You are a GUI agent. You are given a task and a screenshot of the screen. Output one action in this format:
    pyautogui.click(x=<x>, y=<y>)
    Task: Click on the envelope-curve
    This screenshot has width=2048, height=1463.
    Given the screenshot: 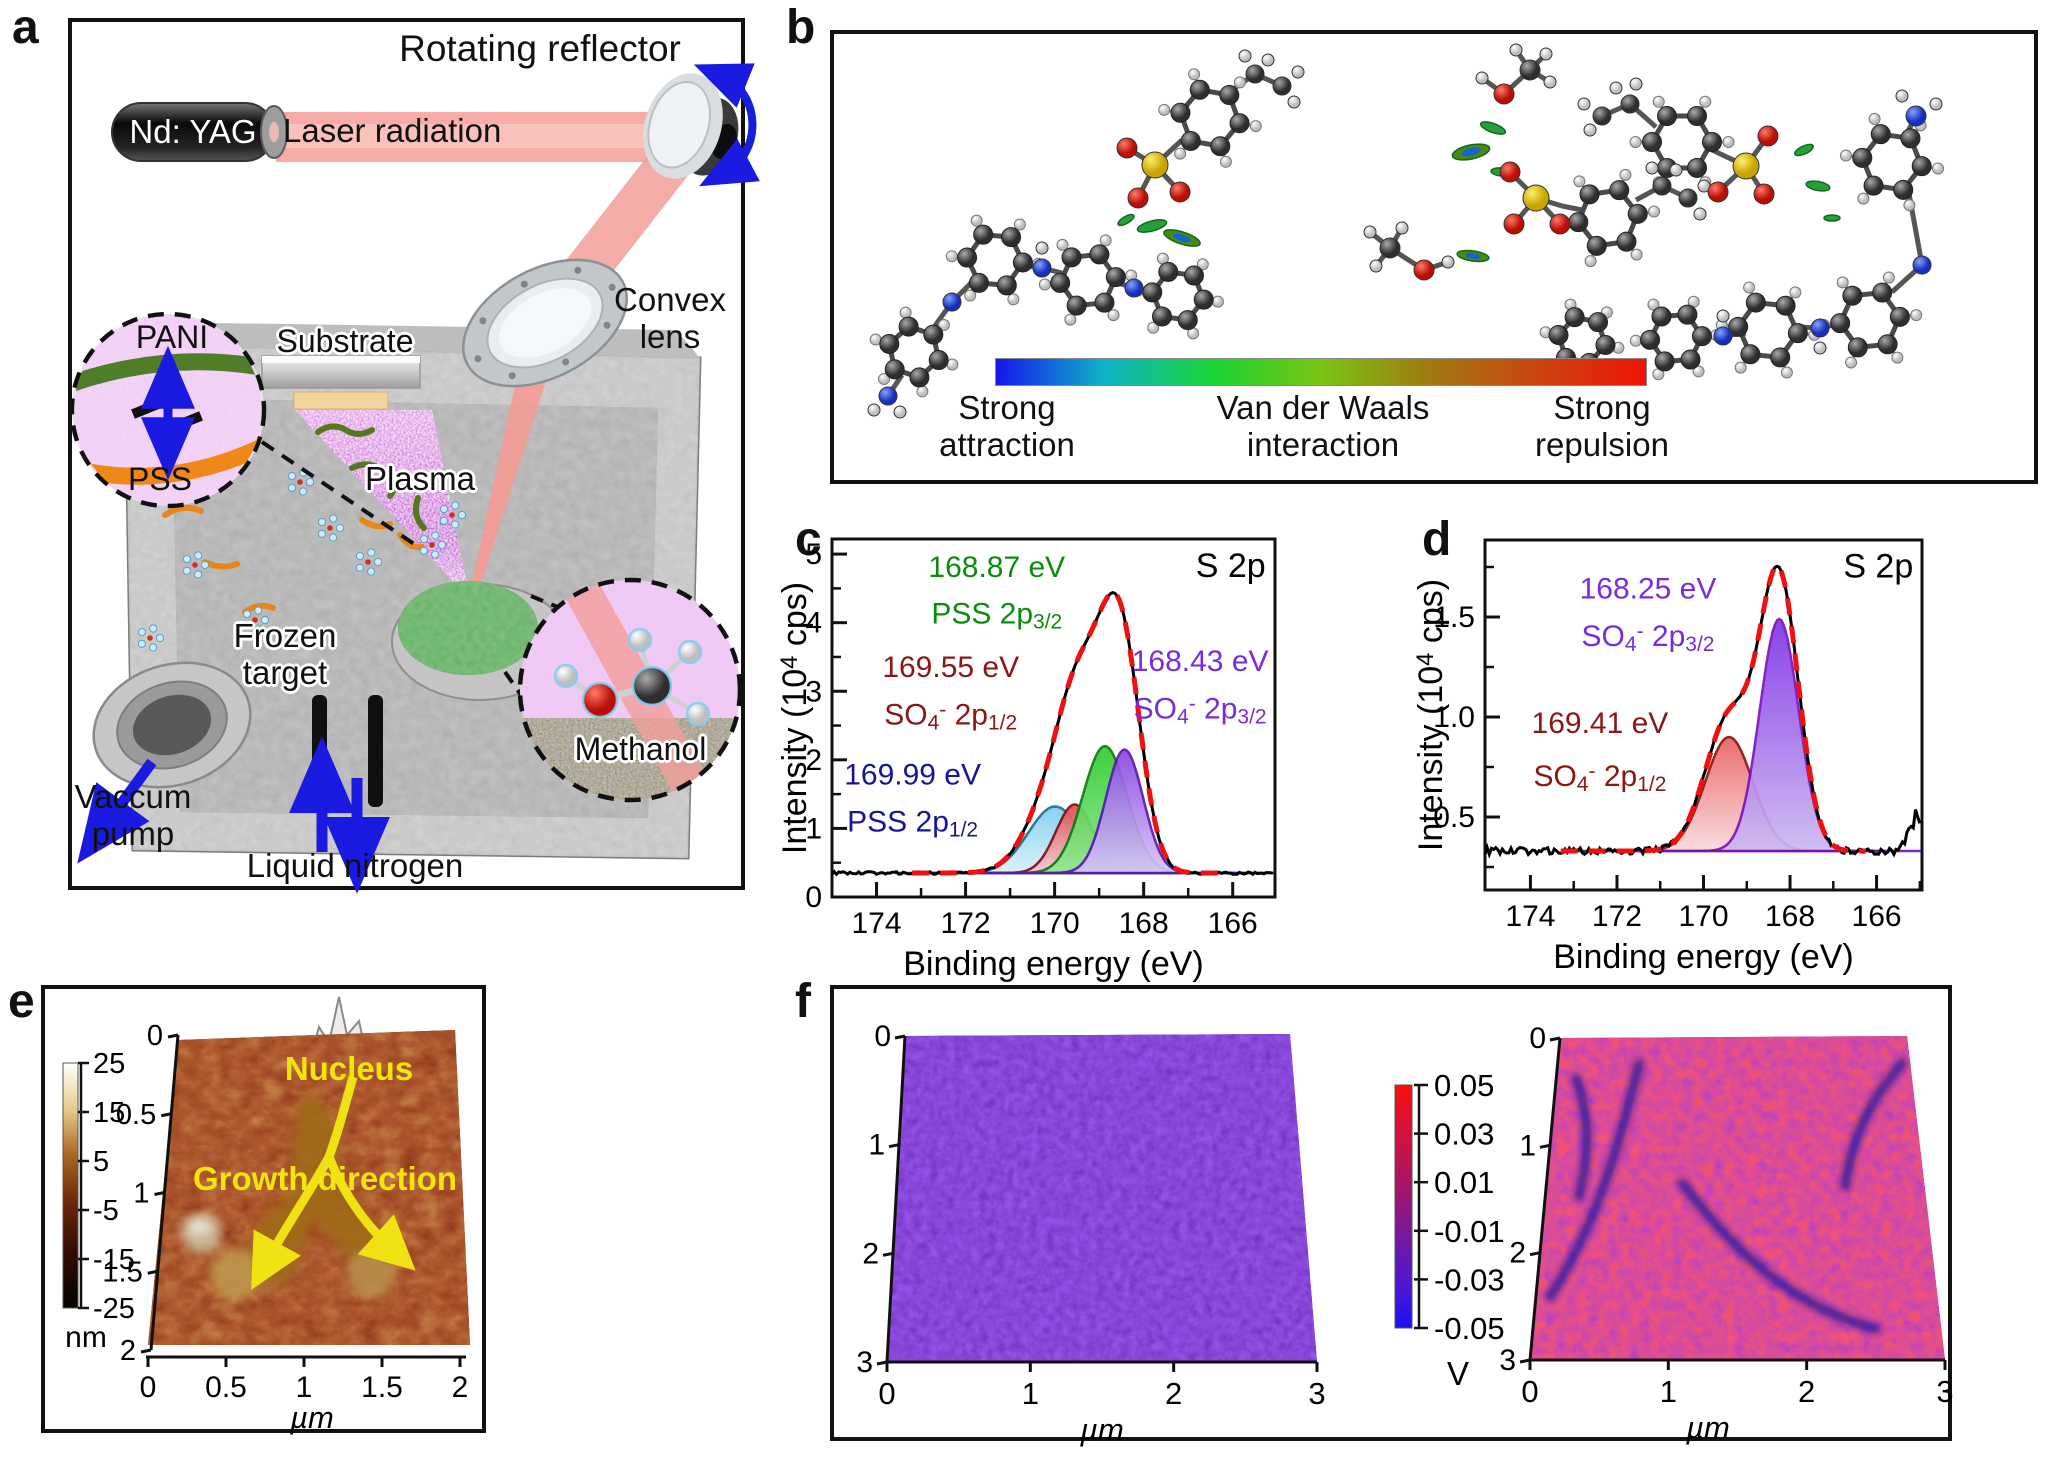 What is the action you would take?
    pyautogui.click(x=1052, y=733)
    